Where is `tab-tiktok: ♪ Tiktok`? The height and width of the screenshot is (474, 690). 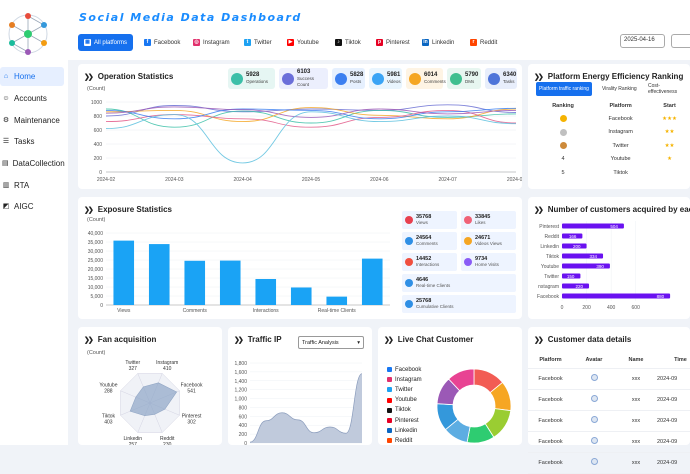
tab-tiktok: ♪ Tiktok is located at coordinates (348, 42).